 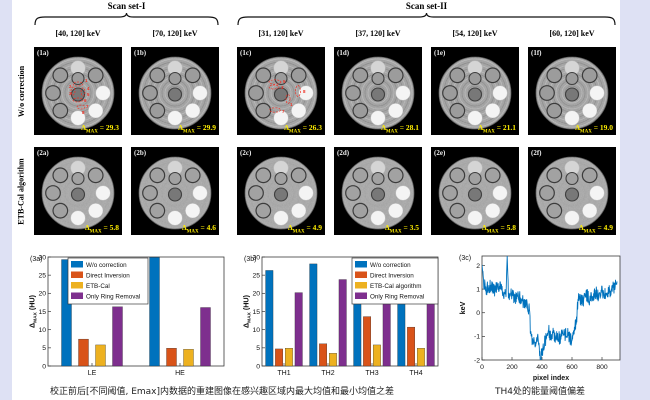 I want to click on dmax-value: ΔMAX = 4.9, so click(x=595, y=228).